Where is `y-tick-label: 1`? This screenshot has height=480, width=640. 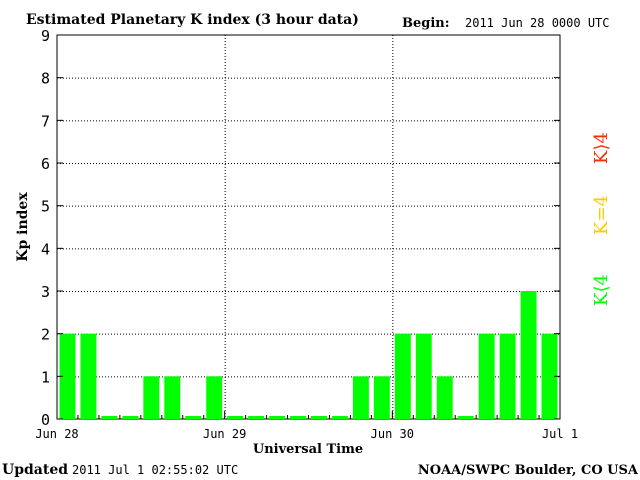
y-tick-label: 1 is located at coordinates (45, 377).